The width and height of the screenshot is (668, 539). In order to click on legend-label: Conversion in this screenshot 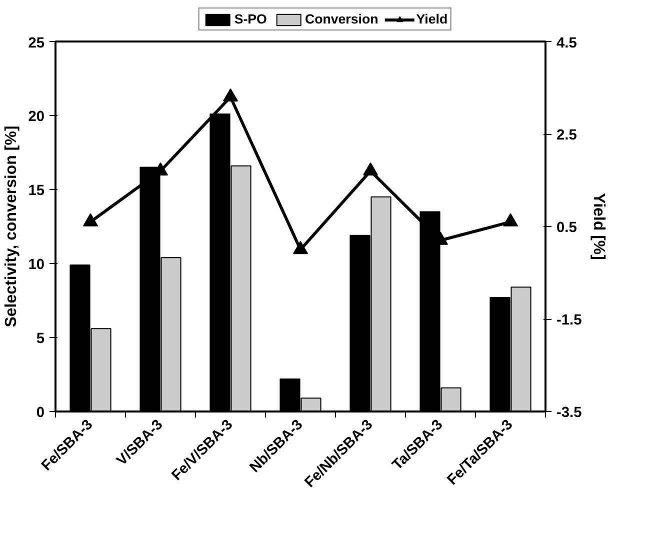, I will do `click(341, 19)`.